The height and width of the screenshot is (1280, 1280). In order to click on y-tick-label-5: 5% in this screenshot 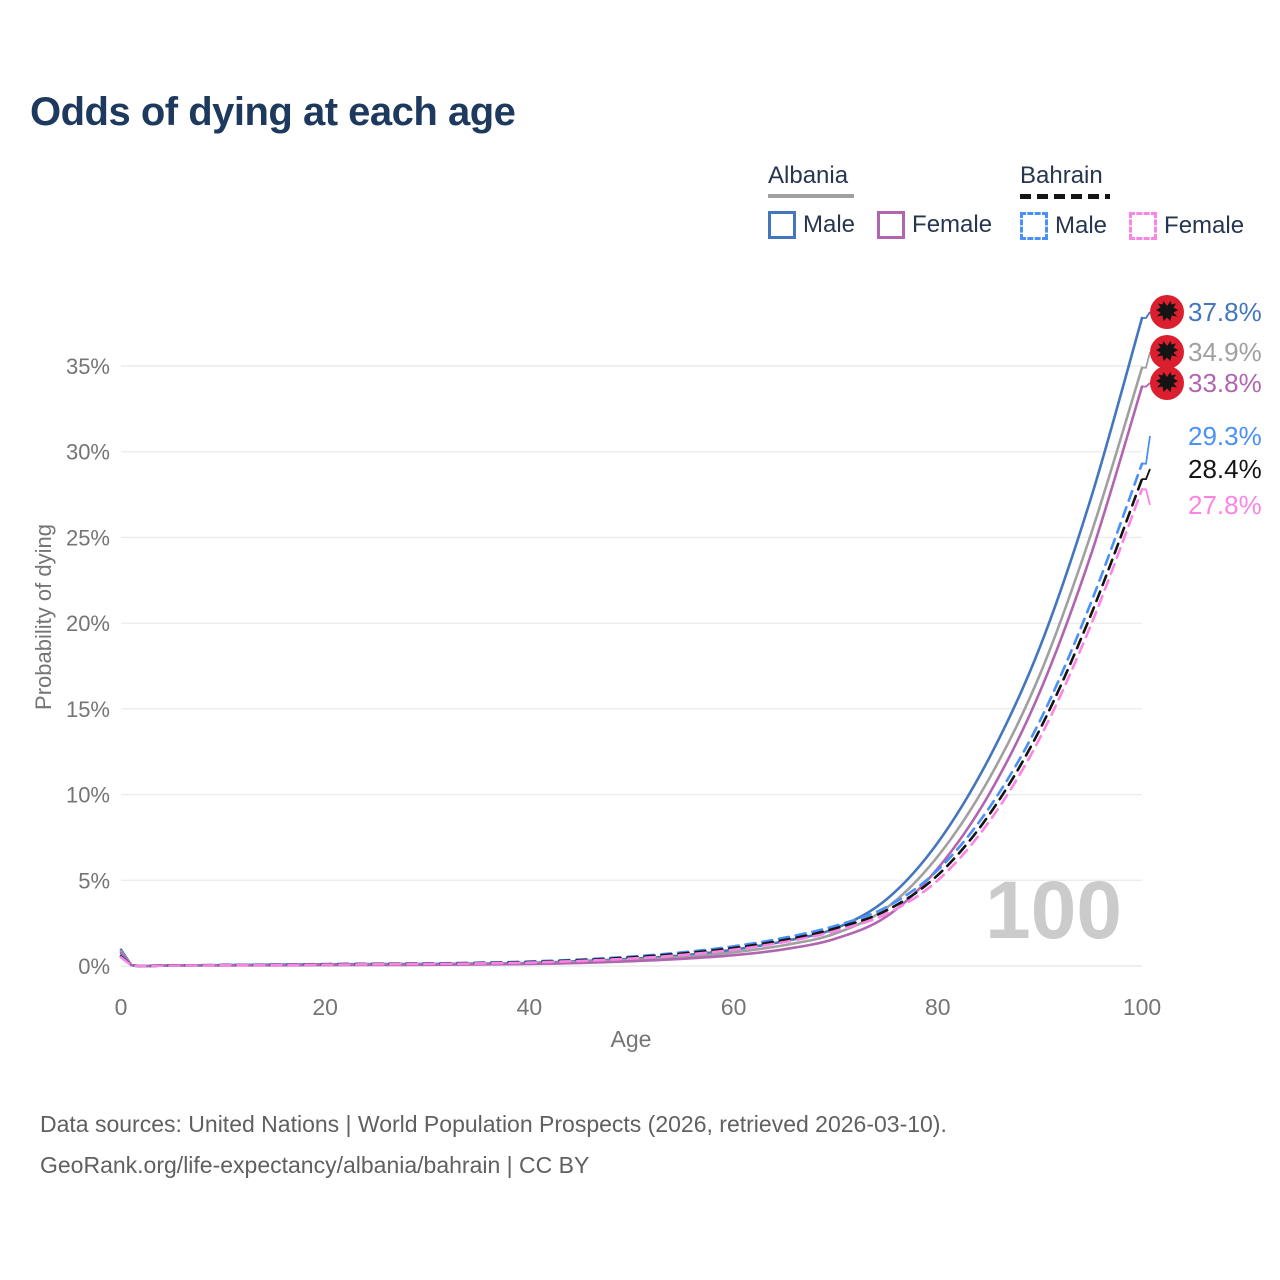, I will do `click(94, 880)`.